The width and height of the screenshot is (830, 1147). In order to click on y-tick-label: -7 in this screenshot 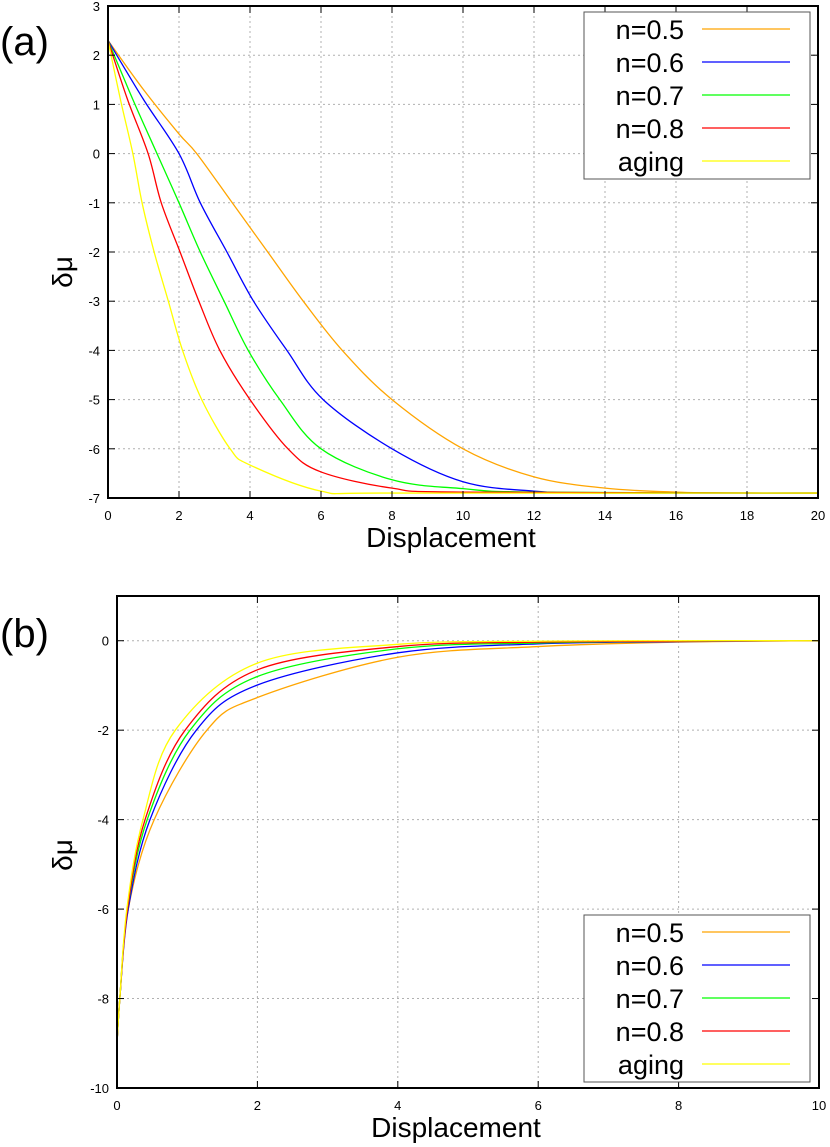, I will do `click(94, 498)`.